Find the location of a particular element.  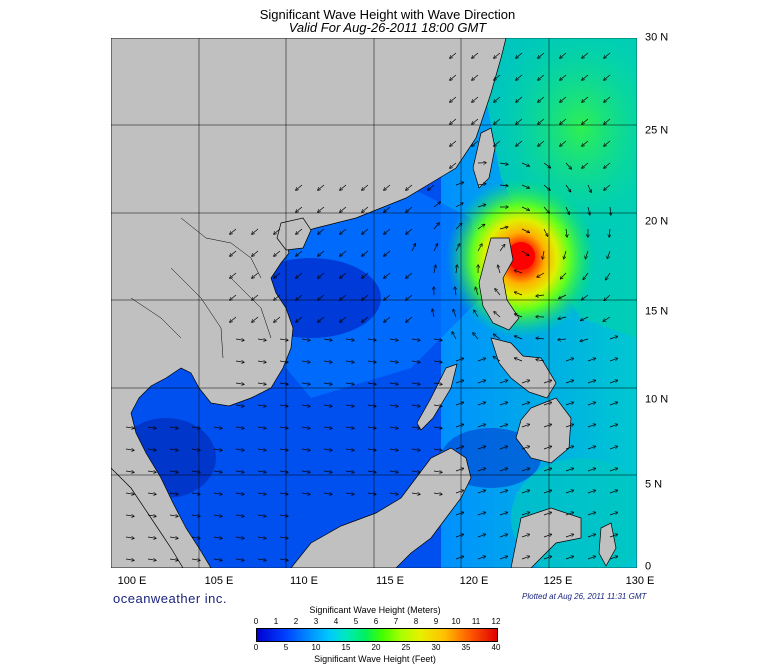

lon-label-100: 100 E is located at coordinates (132, 581).